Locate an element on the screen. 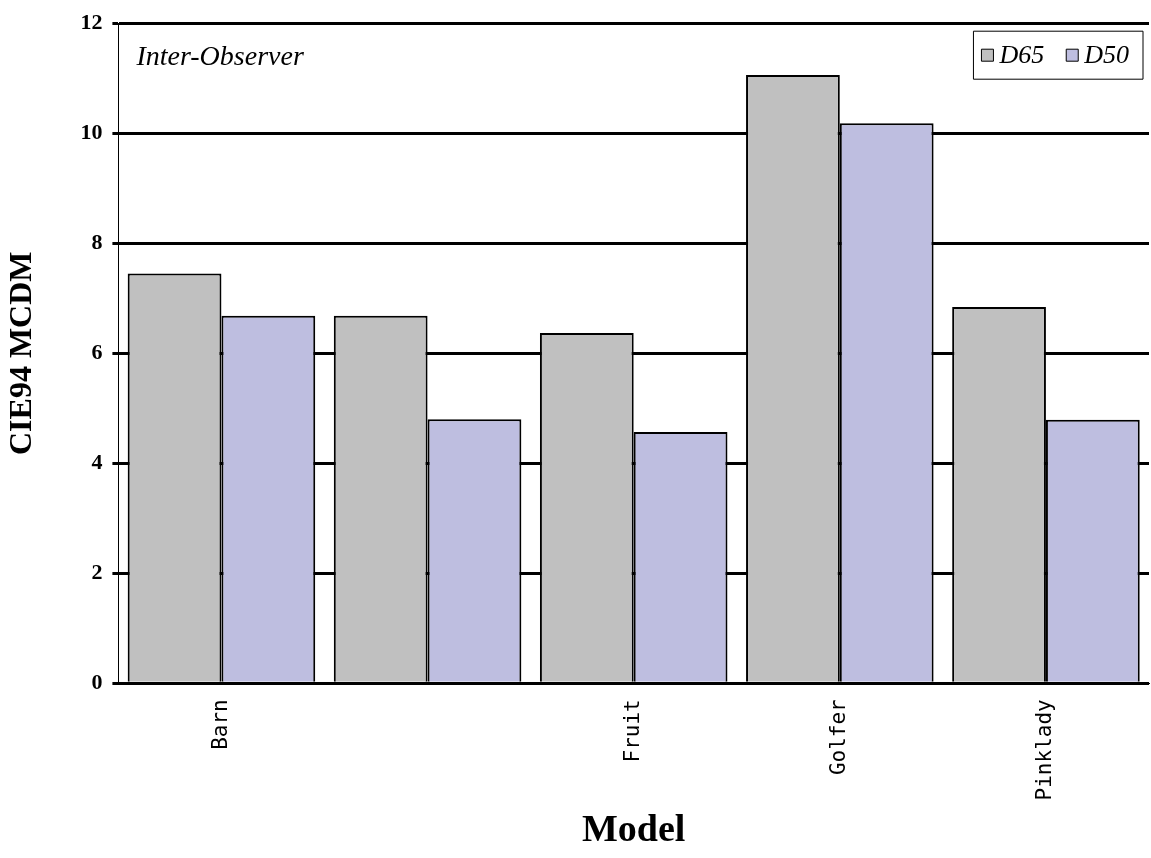 The height and width of the screenshot is (858, 1151). y-axis-title: CIE94 MCDM is located at coordinates (20, 353).